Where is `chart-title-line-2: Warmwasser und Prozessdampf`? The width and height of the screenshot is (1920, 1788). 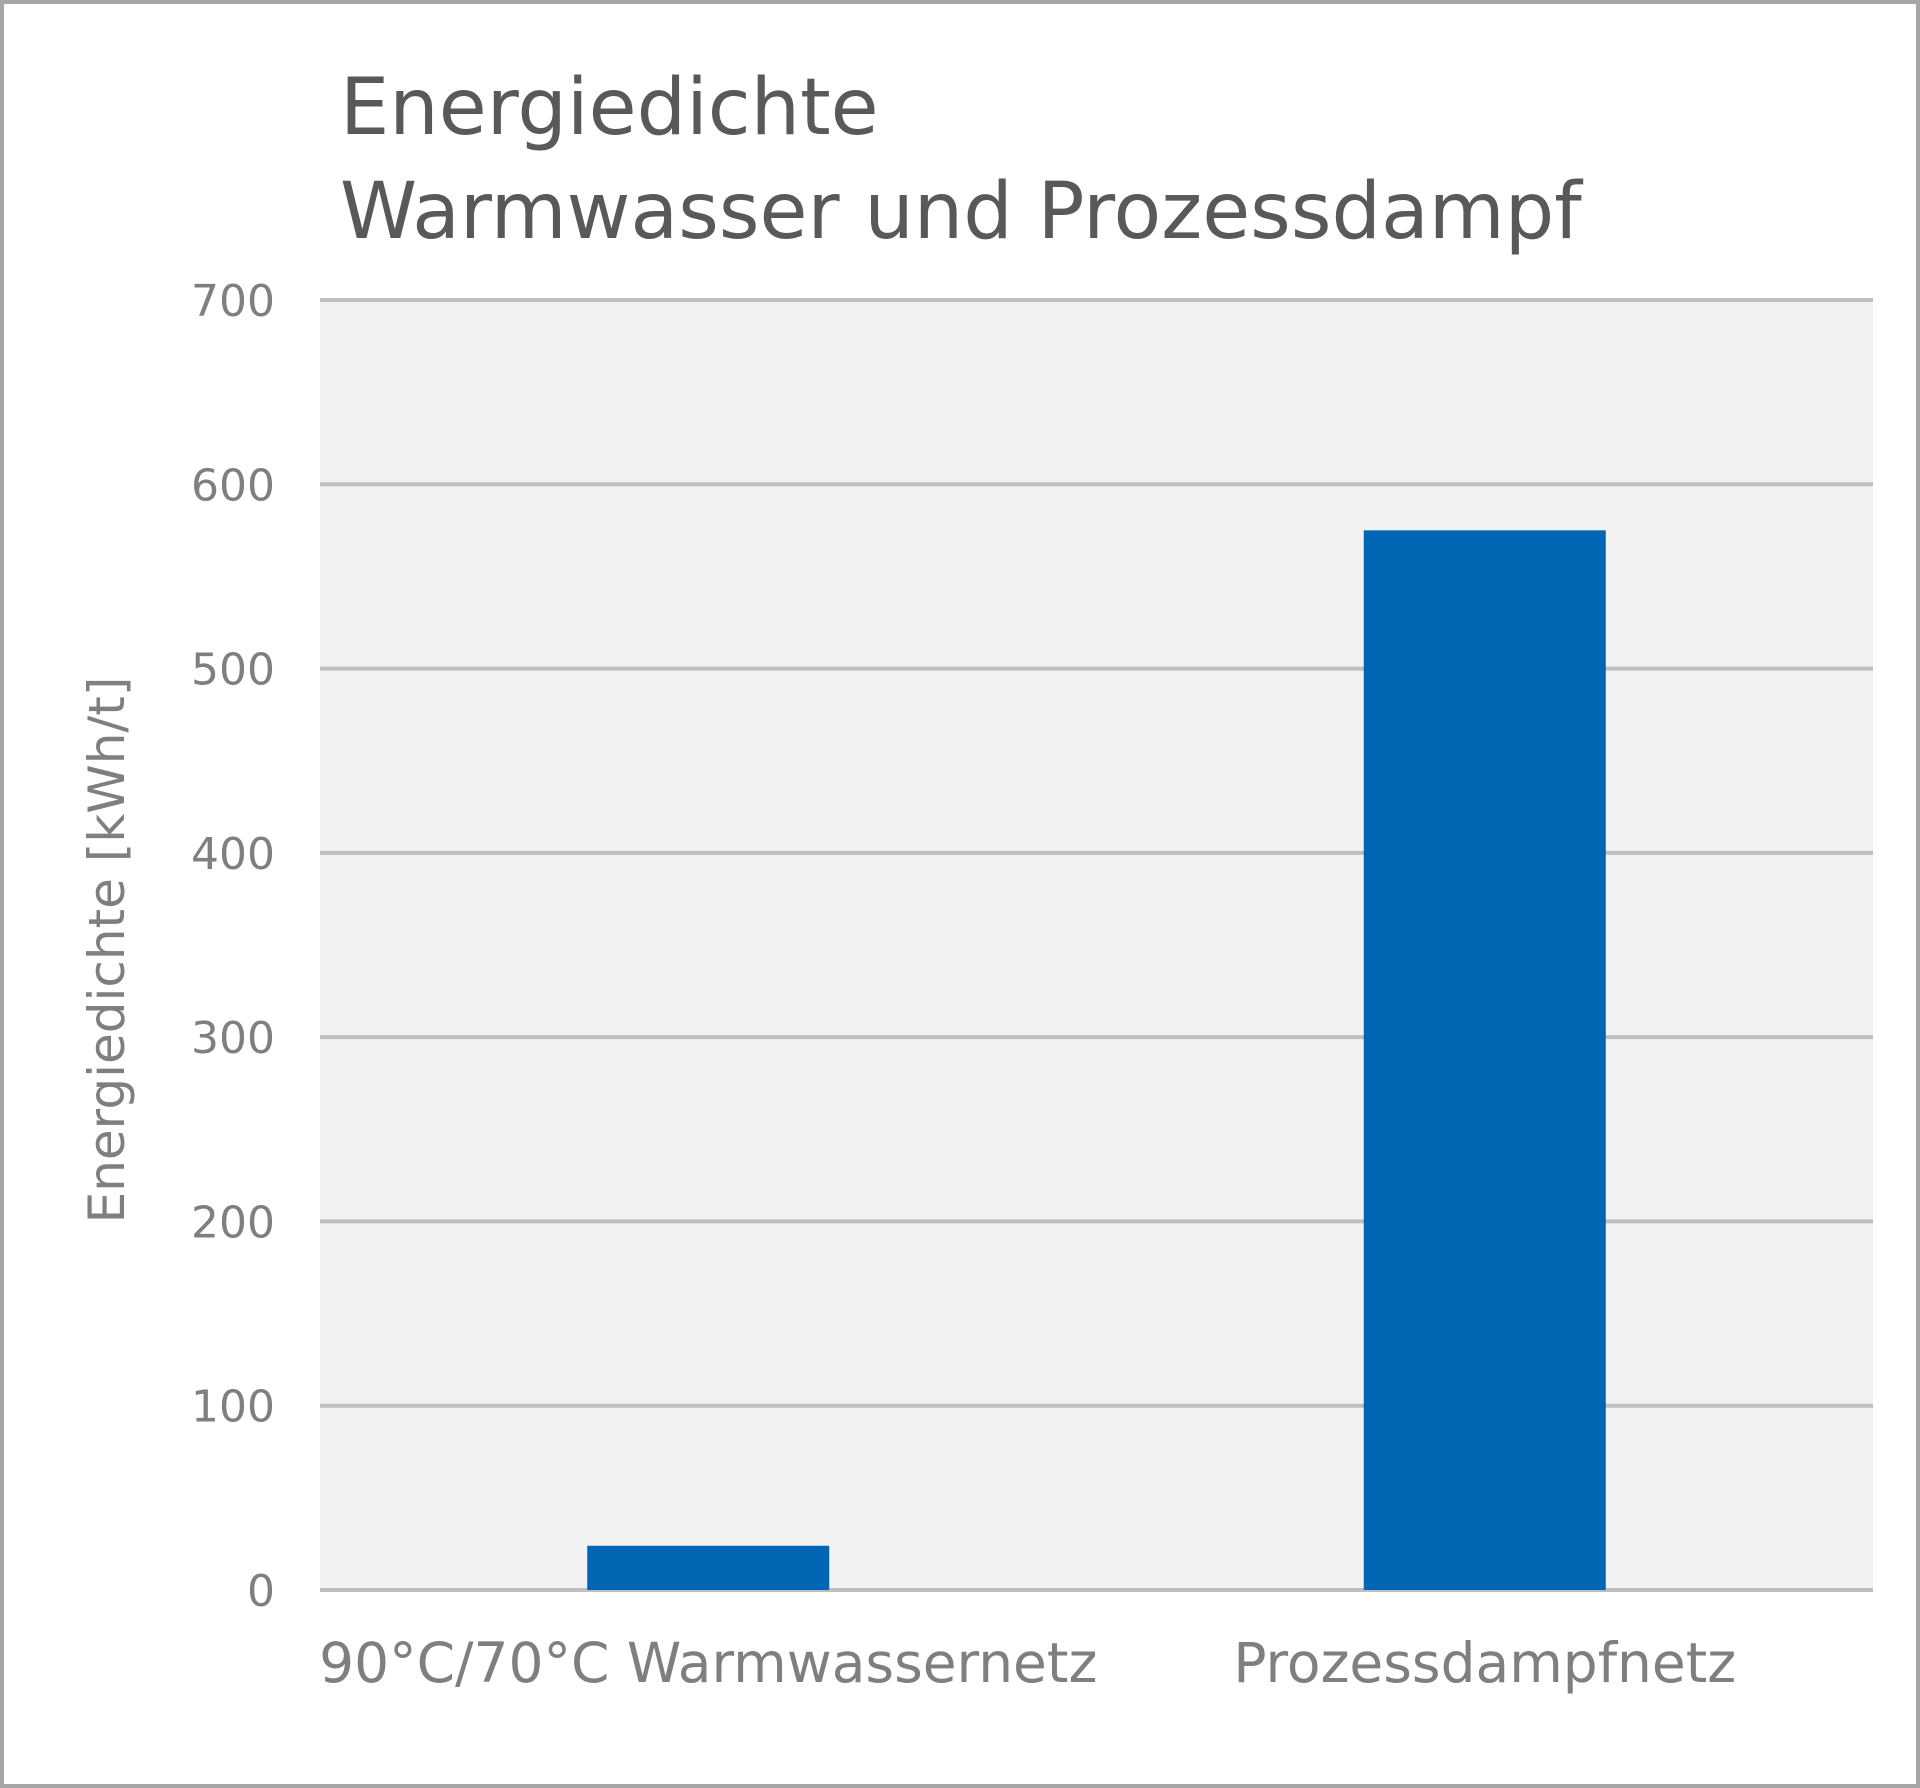
chart-title-line-2: Warmwasser und Prozessdampf is located at coordinates (961, 212).